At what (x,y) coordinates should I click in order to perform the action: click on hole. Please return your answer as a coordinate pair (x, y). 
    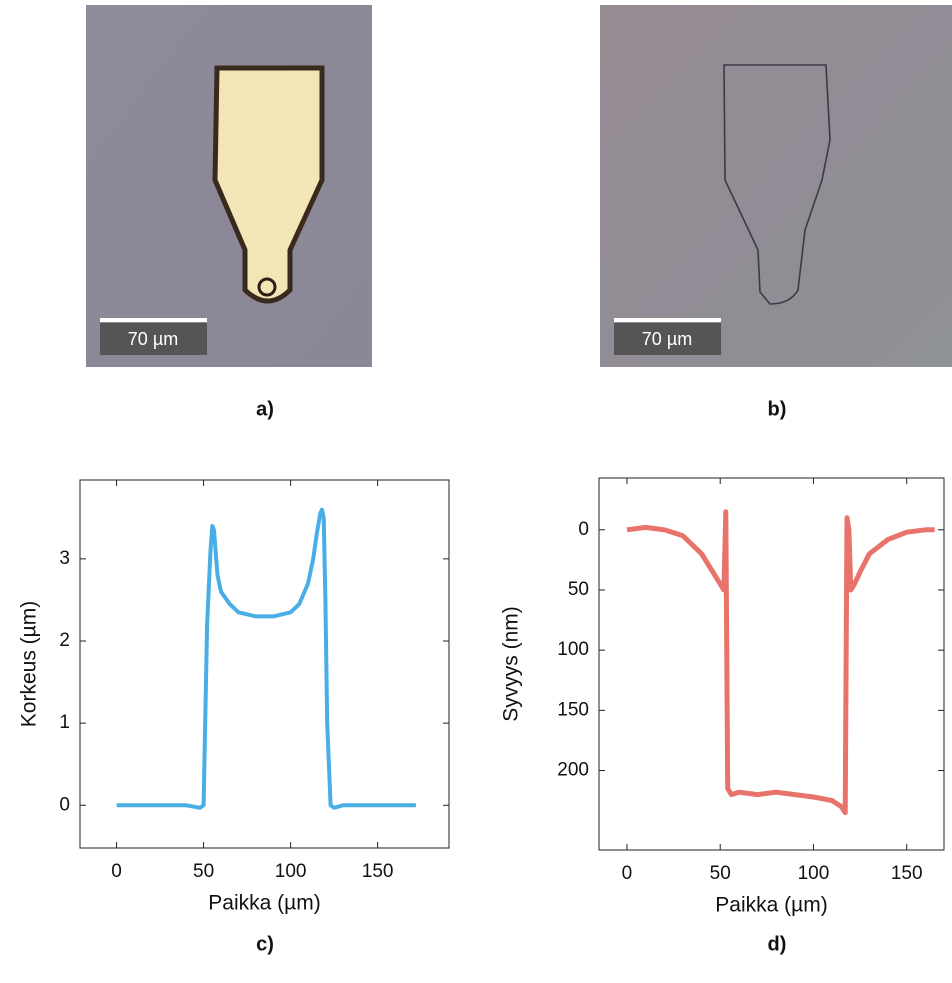
    Looking at the image, I should click on (267, 287).